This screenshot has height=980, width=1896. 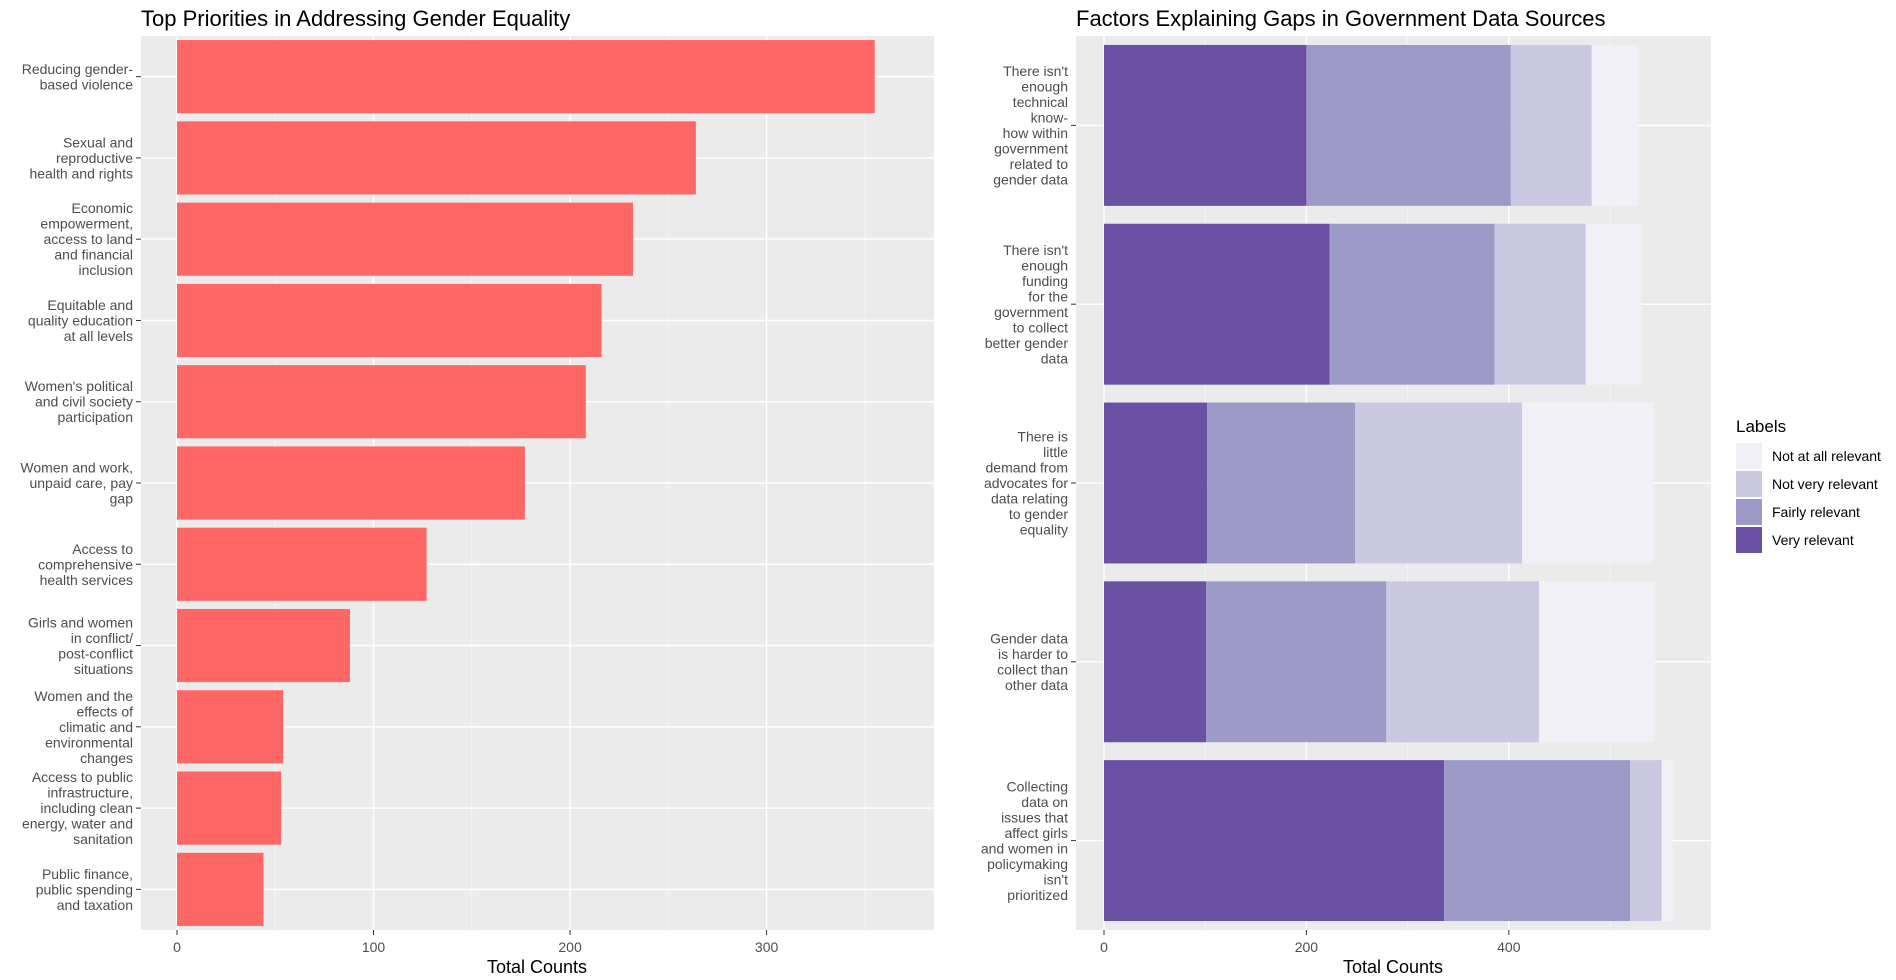 I want to click on x-tick-label: 300, so click(x=767, y=947).